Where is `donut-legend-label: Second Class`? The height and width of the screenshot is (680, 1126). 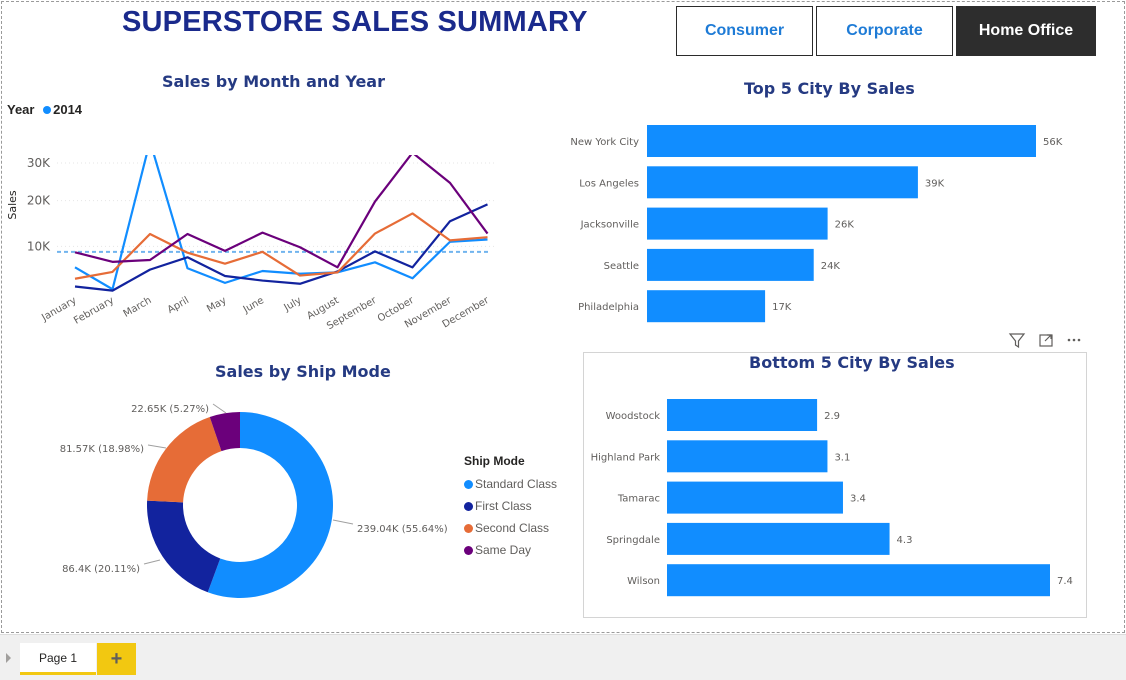 donut-legend-label: Second Class is located at coordinates (512, 528).